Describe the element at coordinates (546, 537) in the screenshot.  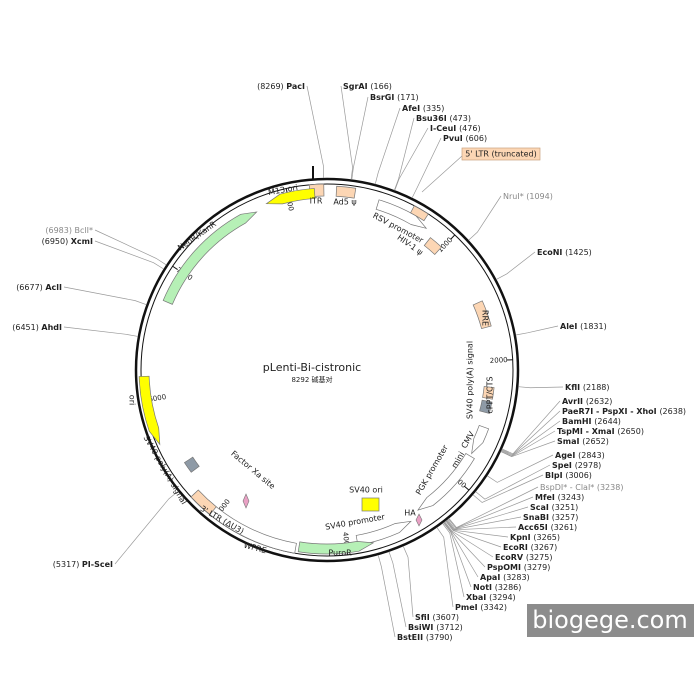
I see `site-position: (3265)` at that location.